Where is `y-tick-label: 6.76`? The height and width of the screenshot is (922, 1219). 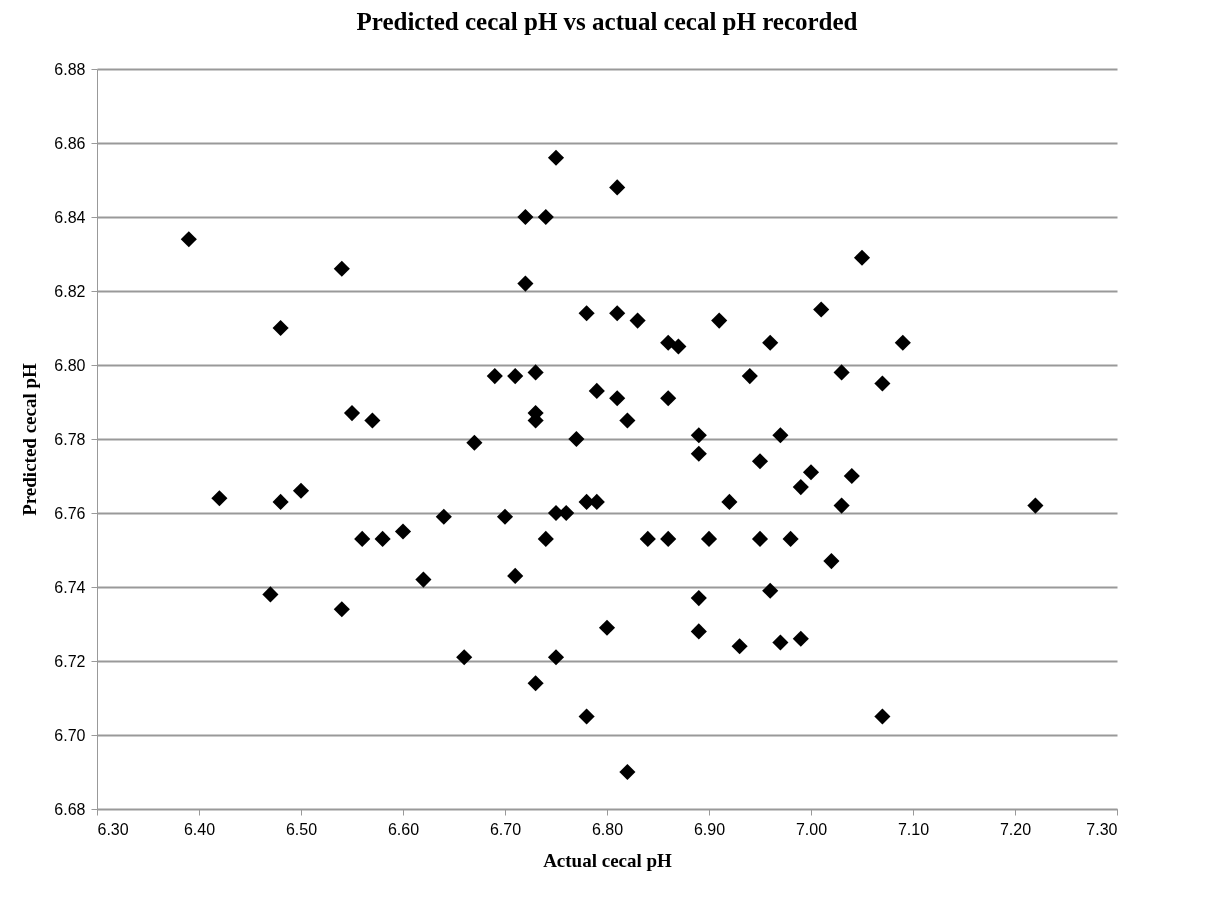 y-tick-label: 6.76 is located at coordinates (70, 513).